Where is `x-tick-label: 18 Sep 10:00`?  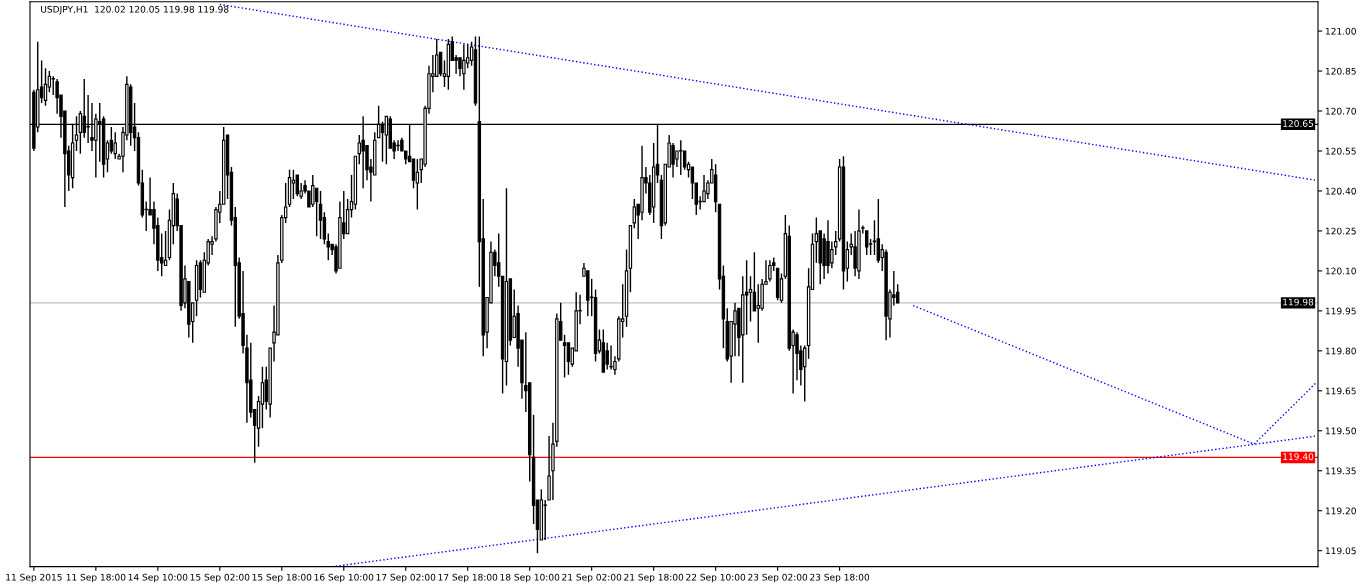
x-tick-label: 18 Sep 10:00 is located at coordinates (530, 578).